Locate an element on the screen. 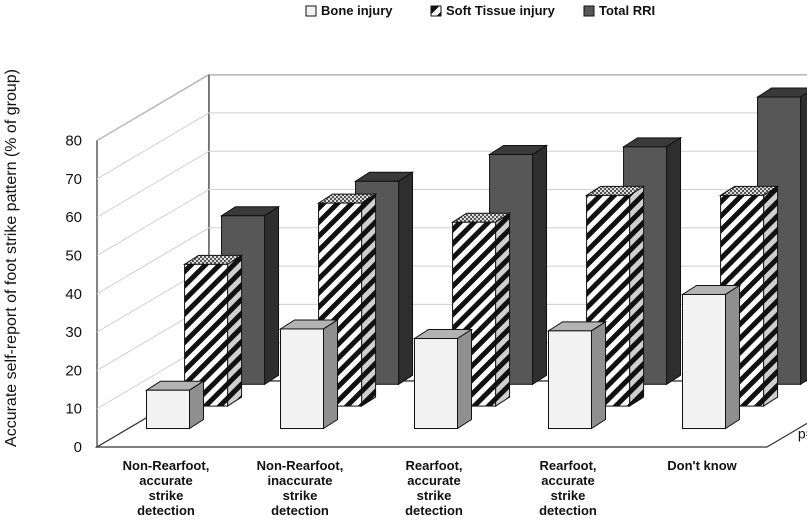 The image size is (807, 522). x-tick-label: Non-Rearfoot, inaccurate strike detection is located at coordinates (300, 488).